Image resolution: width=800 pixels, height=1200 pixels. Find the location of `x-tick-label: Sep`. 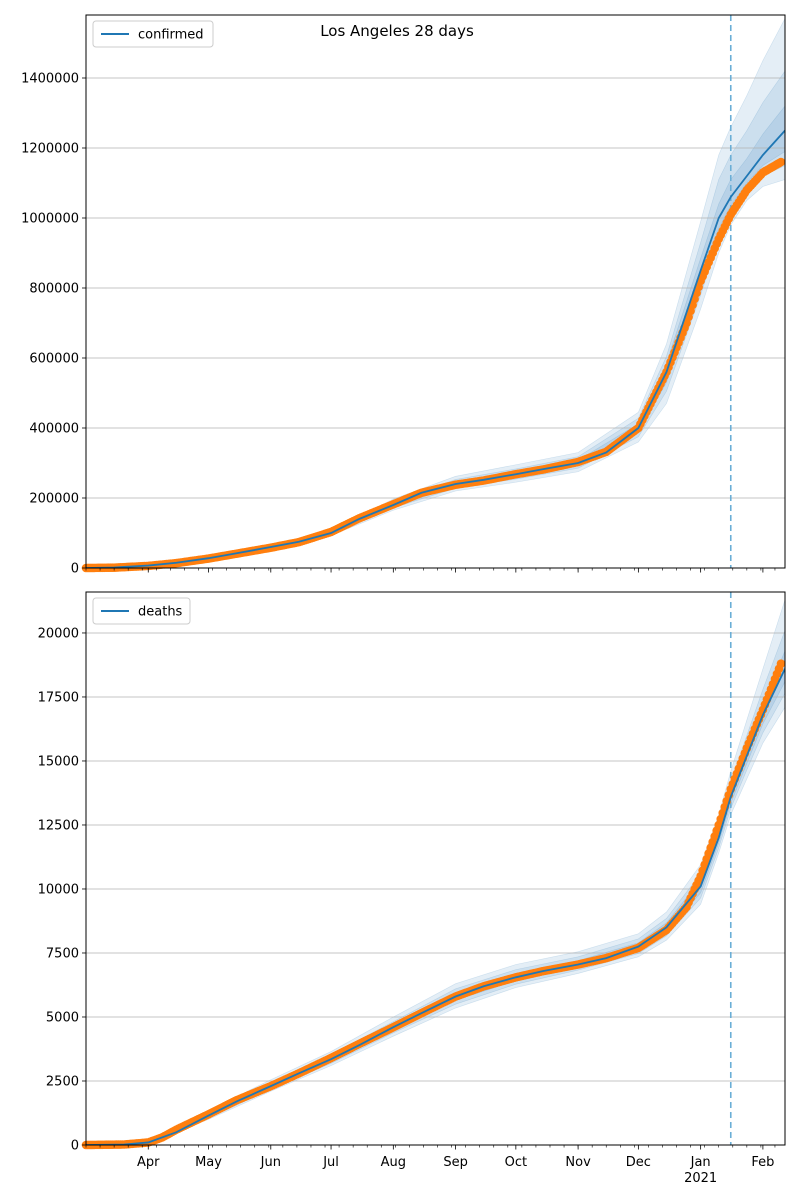

x-tick-label: Sep is located at coordinates (455, 1162).